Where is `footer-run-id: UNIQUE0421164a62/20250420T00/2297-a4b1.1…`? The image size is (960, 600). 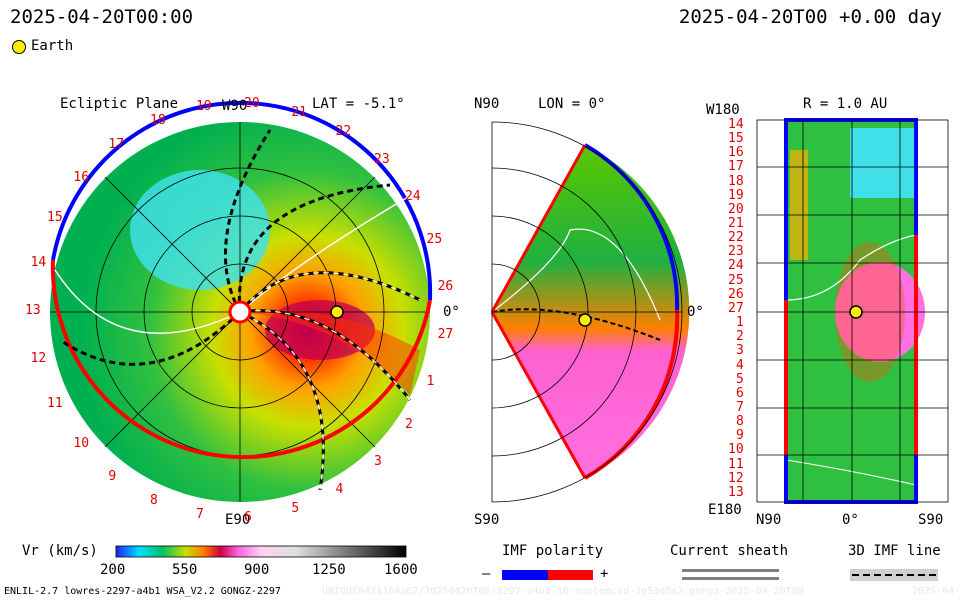
footer-run-id: UNIQUE0421164a62/20250420T00/2297-a4b1.1… is located at coordinates (563, 591).